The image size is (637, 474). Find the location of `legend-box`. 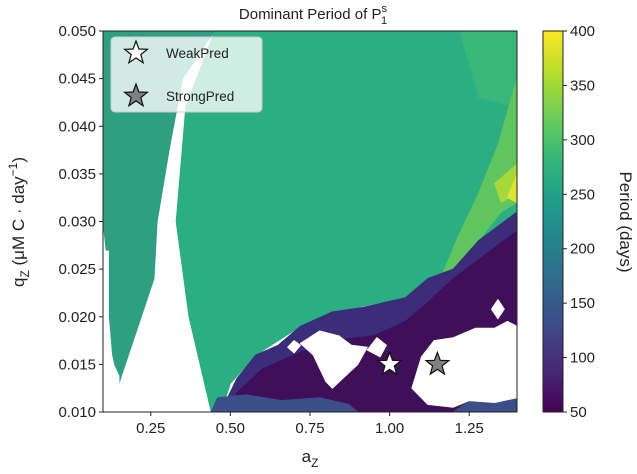

legend-box is located at coordinates (186, 74).